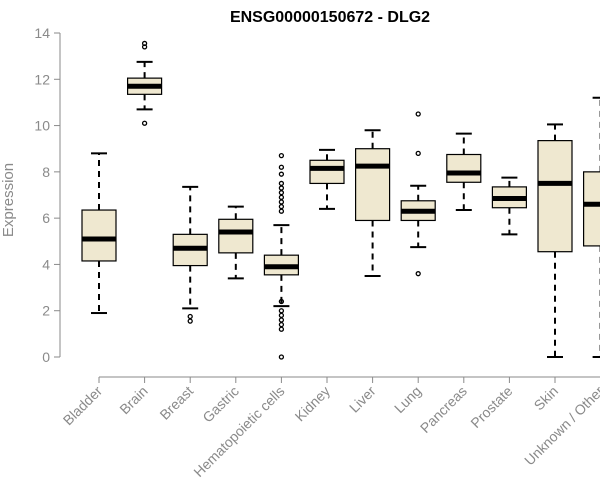  What do you see at coordinates (362, 399) in the screenshot?
I see `x-tick-label: Liver` at bounding box center [362, 399].